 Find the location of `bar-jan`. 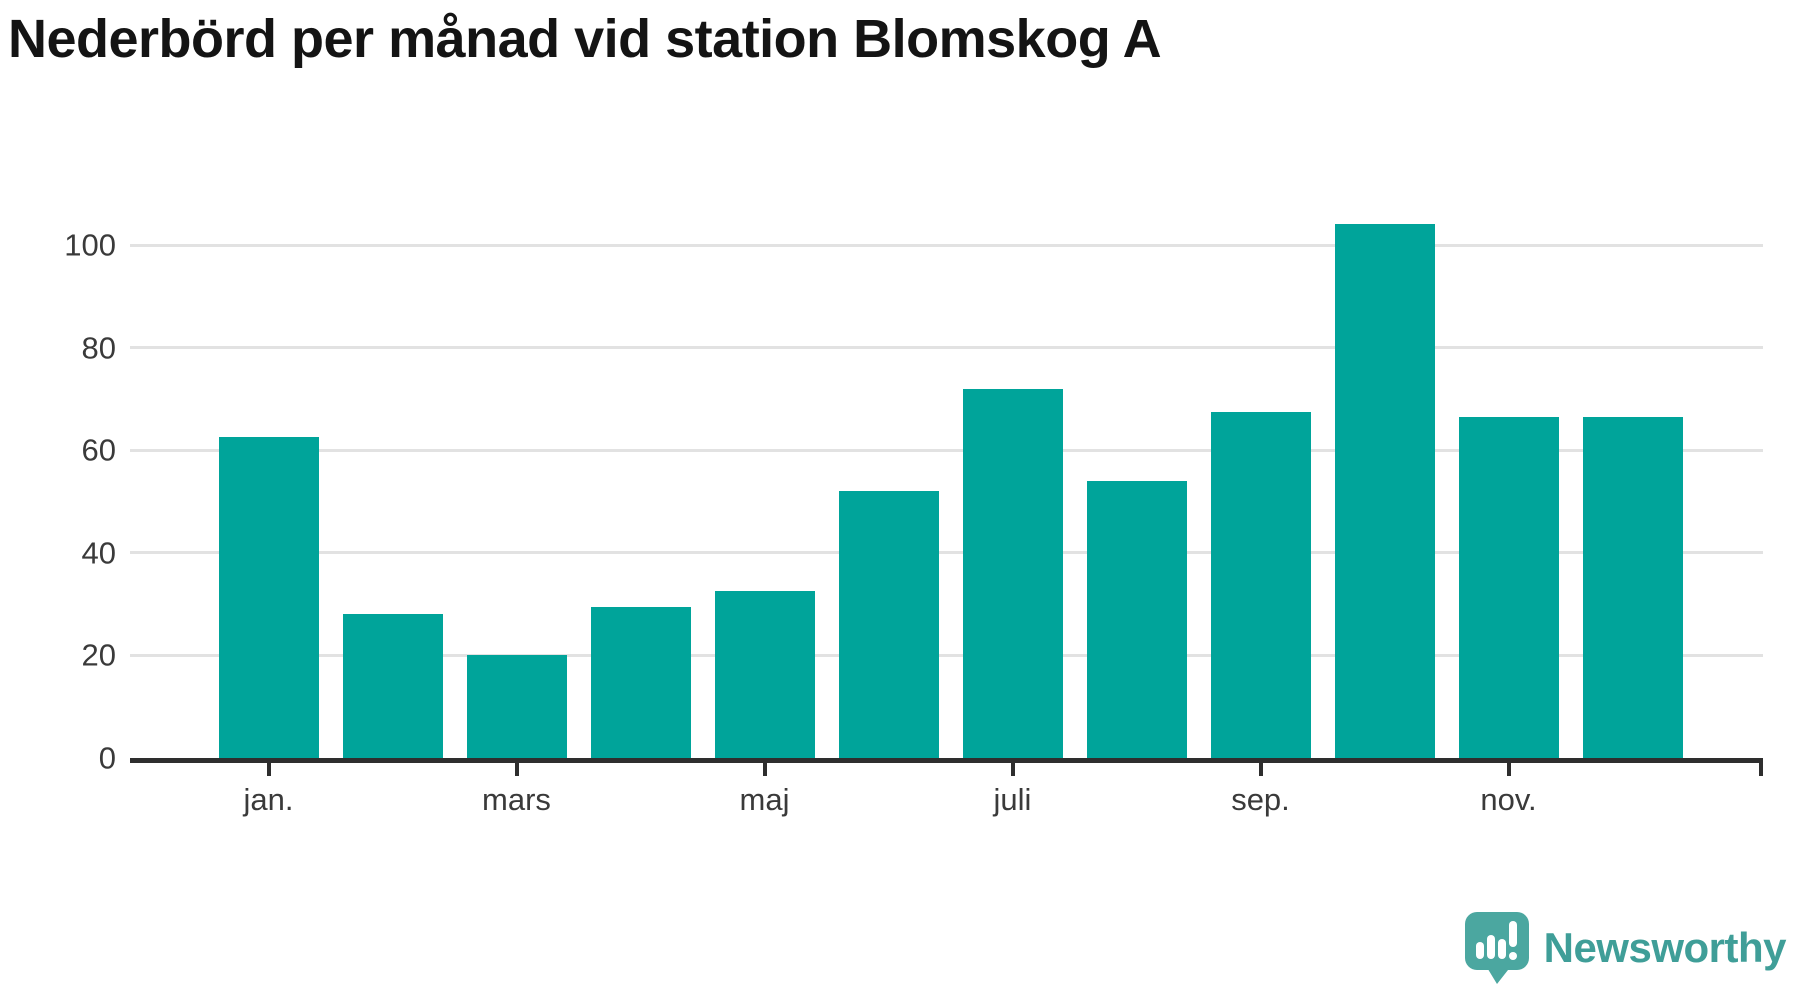

bar-jan is located at coordinates (268, 597).